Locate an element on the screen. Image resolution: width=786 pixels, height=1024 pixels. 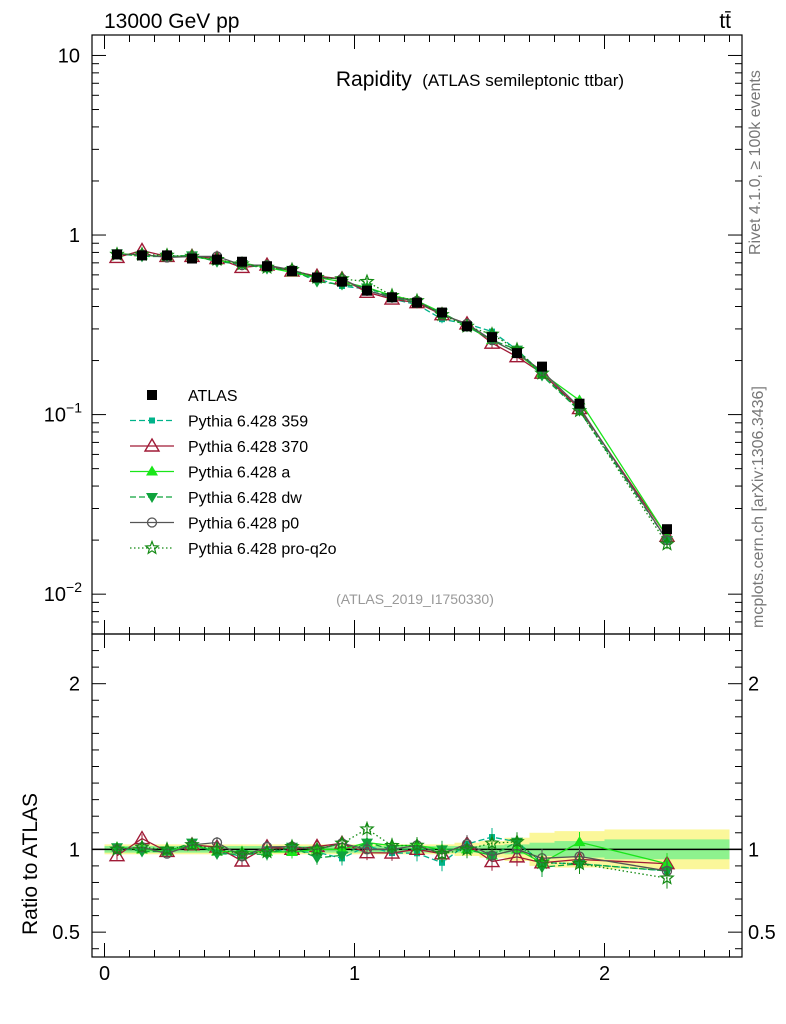
ratio-tick-label-left: 2 is located at coordinates (74, 685).